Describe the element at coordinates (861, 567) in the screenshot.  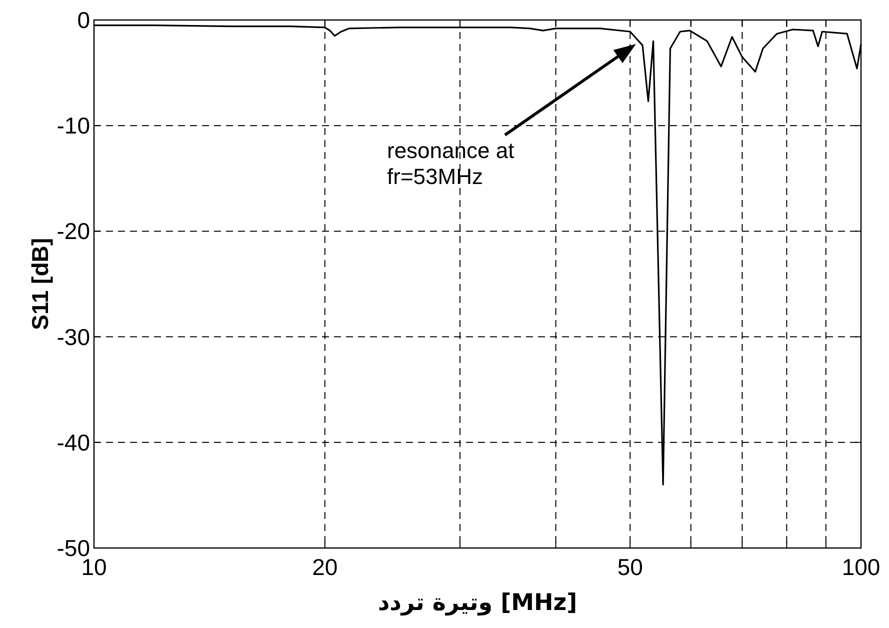
I see `x-tick-label: 100` at that location.